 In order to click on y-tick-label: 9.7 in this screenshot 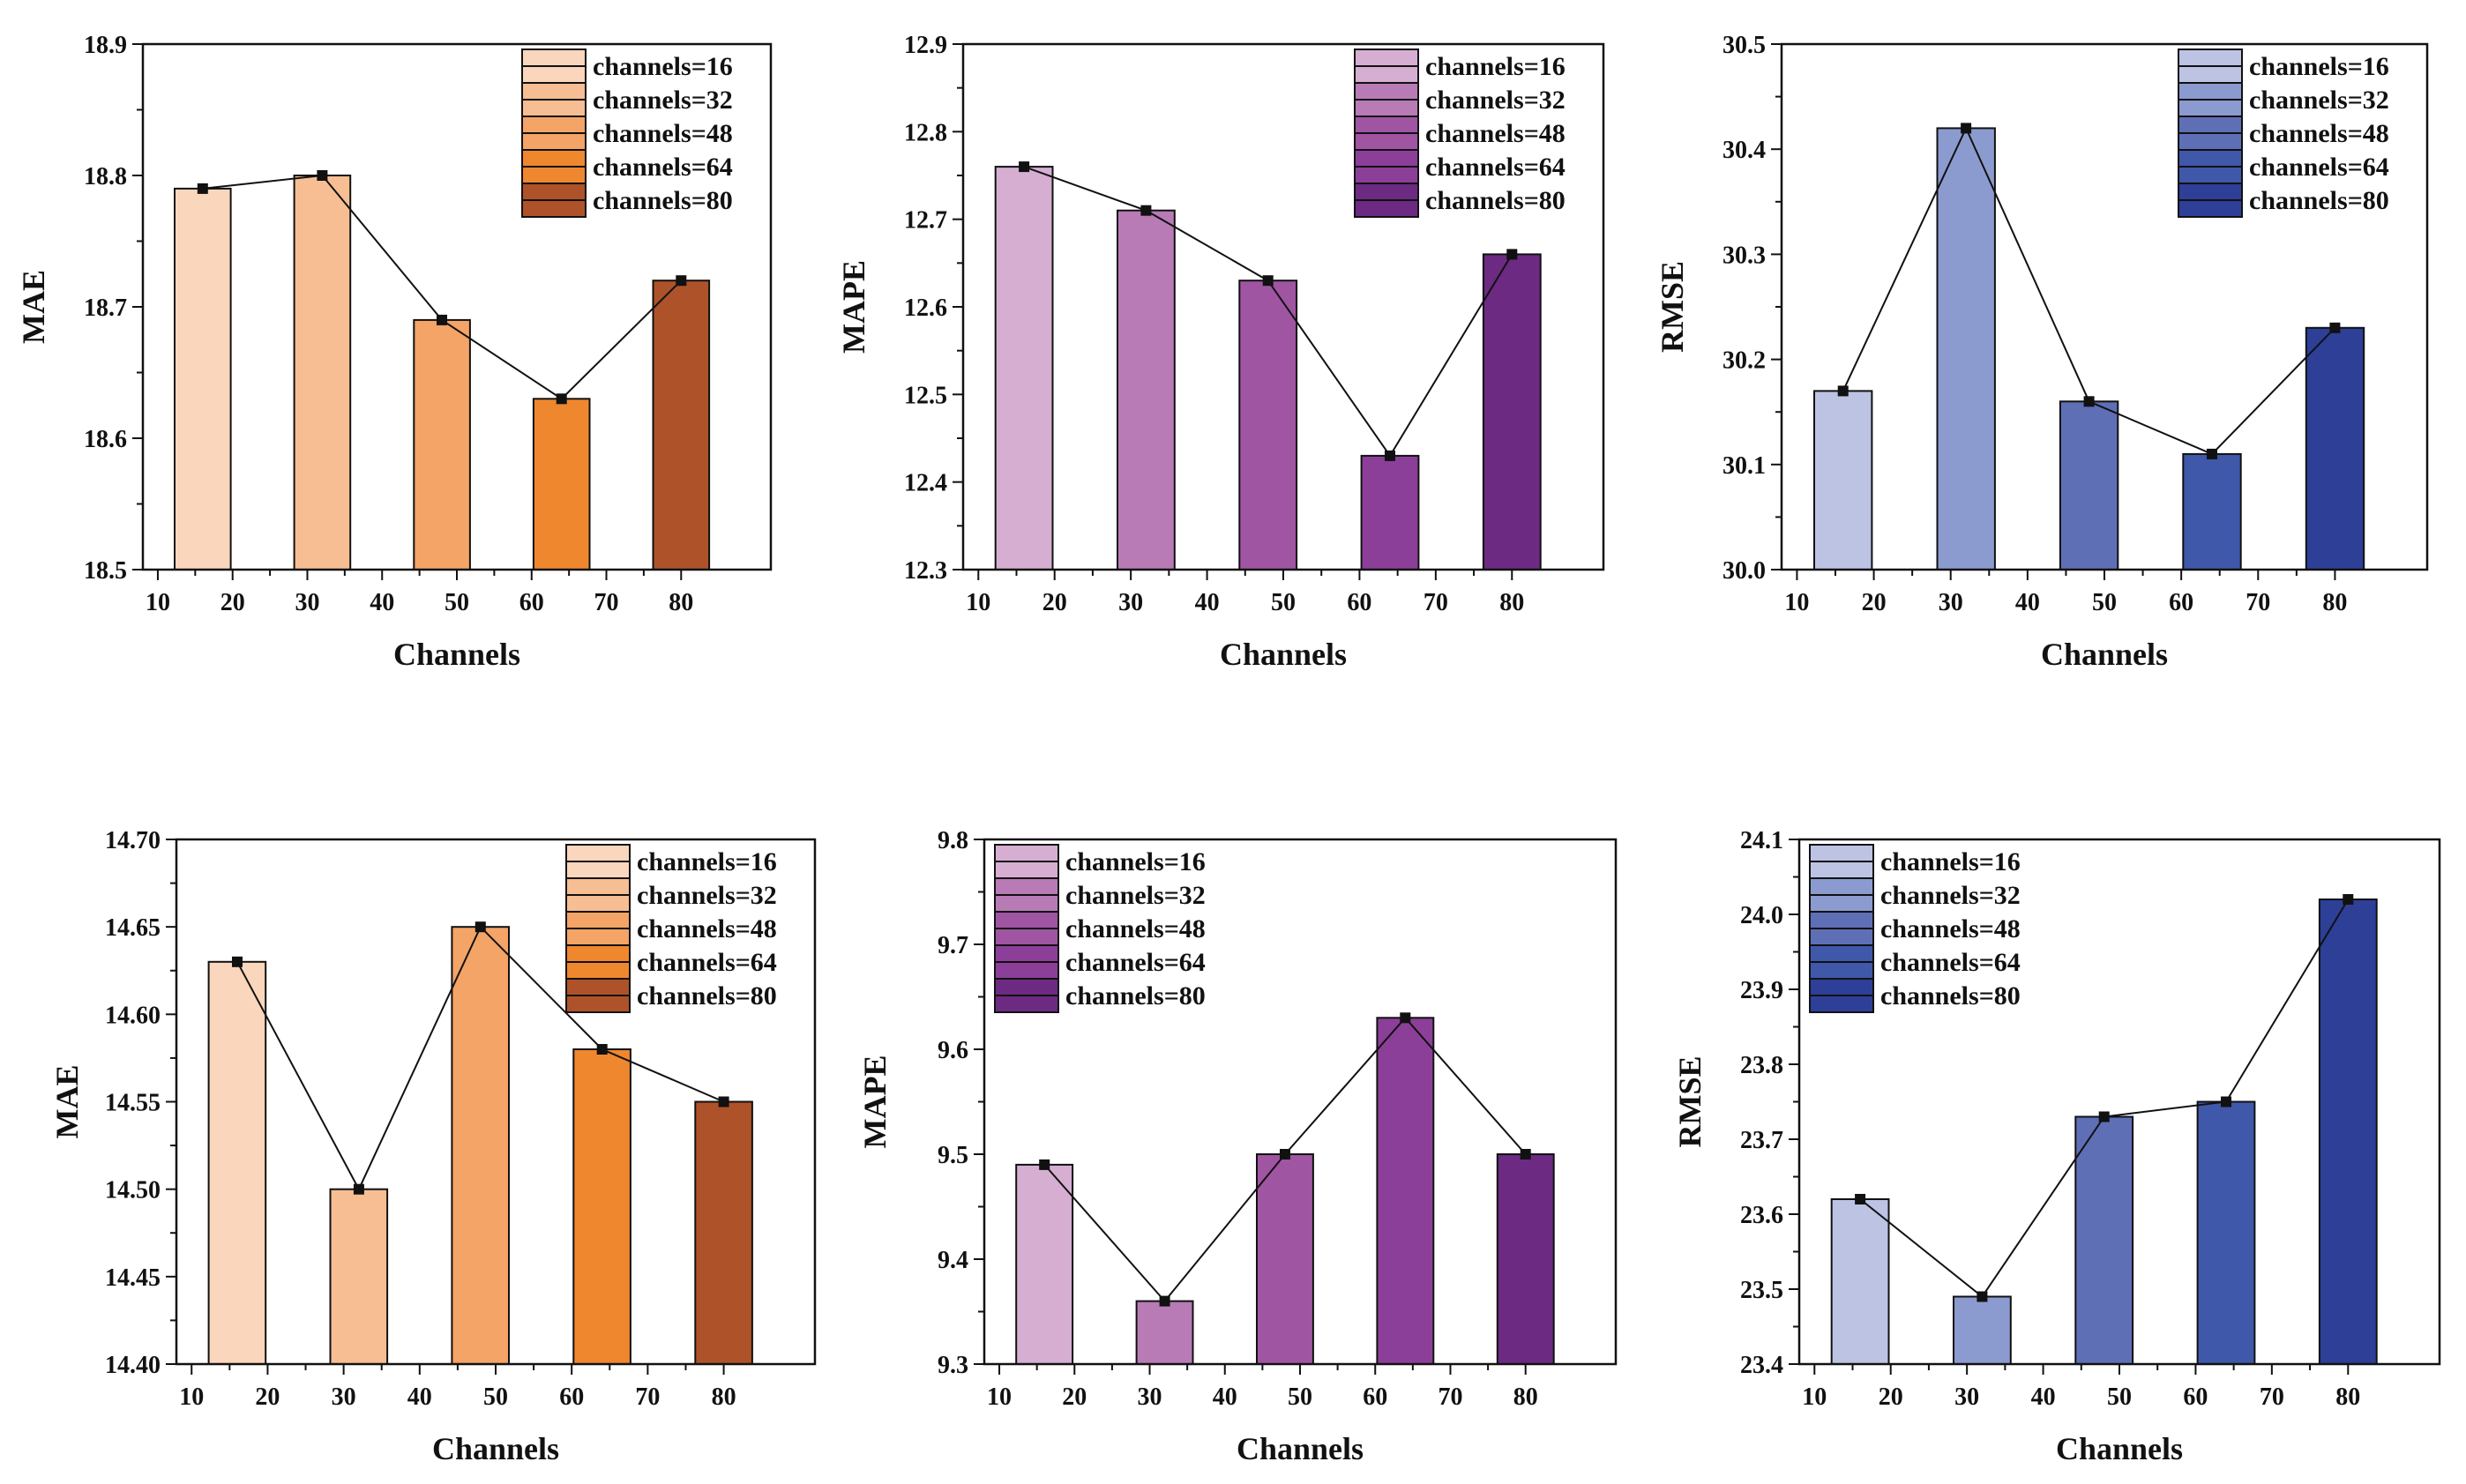, I will do `click(953, 946)`.